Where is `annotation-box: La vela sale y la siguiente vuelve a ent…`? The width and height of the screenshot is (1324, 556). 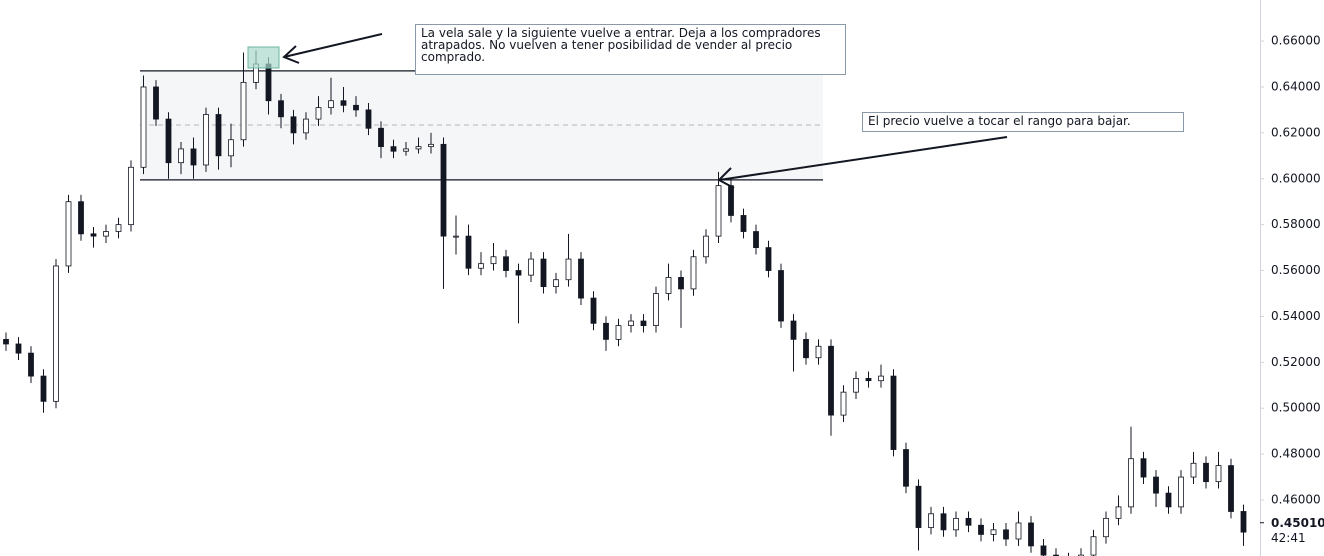
annotation-box: La vela sale y la siguiente vuelve a ent… is located at coordinates (630, 49).